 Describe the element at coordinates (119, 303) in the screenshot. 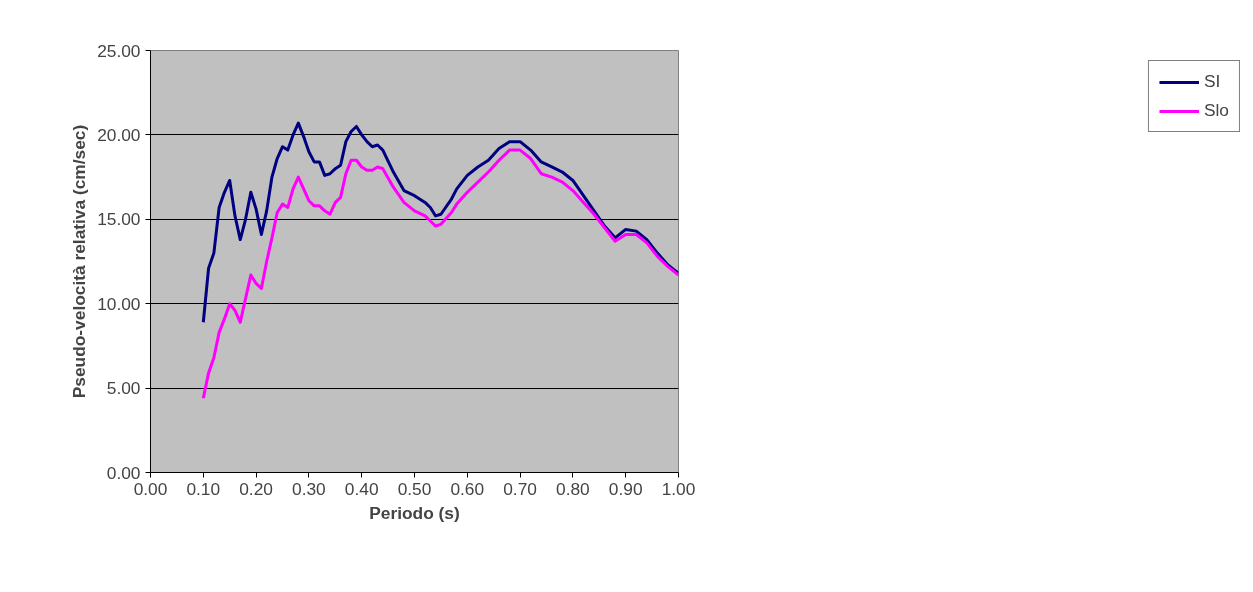

I see `y-tick-label: 10.00` at that location.